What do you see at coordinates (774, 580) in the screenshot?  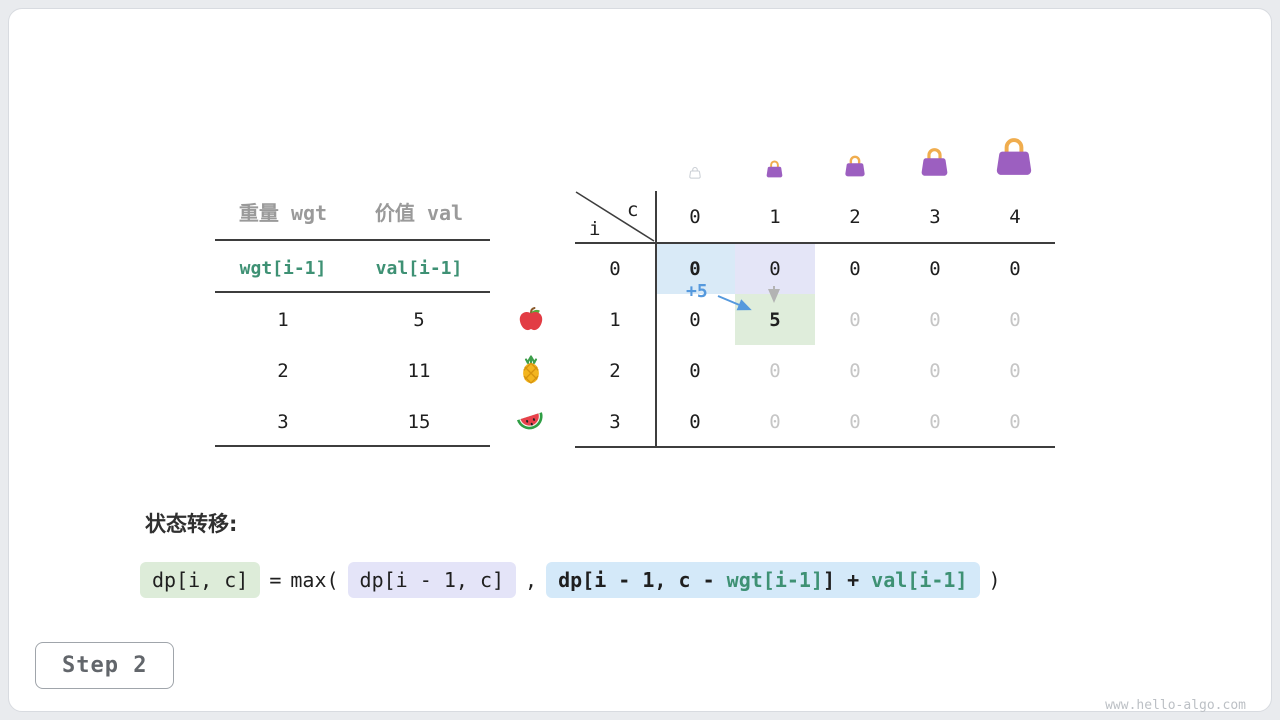 I see `formula-take-wgt: wgt[i-1]` at bounding box center [774, 580].